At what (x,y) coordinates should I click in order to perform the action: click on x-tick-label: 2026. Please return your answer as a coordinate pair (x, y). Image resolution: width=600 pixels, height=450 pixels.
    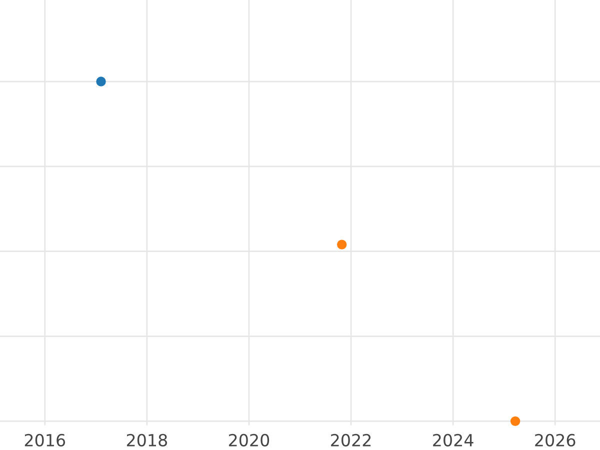
    Looking at the image, I should click on (555, 440).